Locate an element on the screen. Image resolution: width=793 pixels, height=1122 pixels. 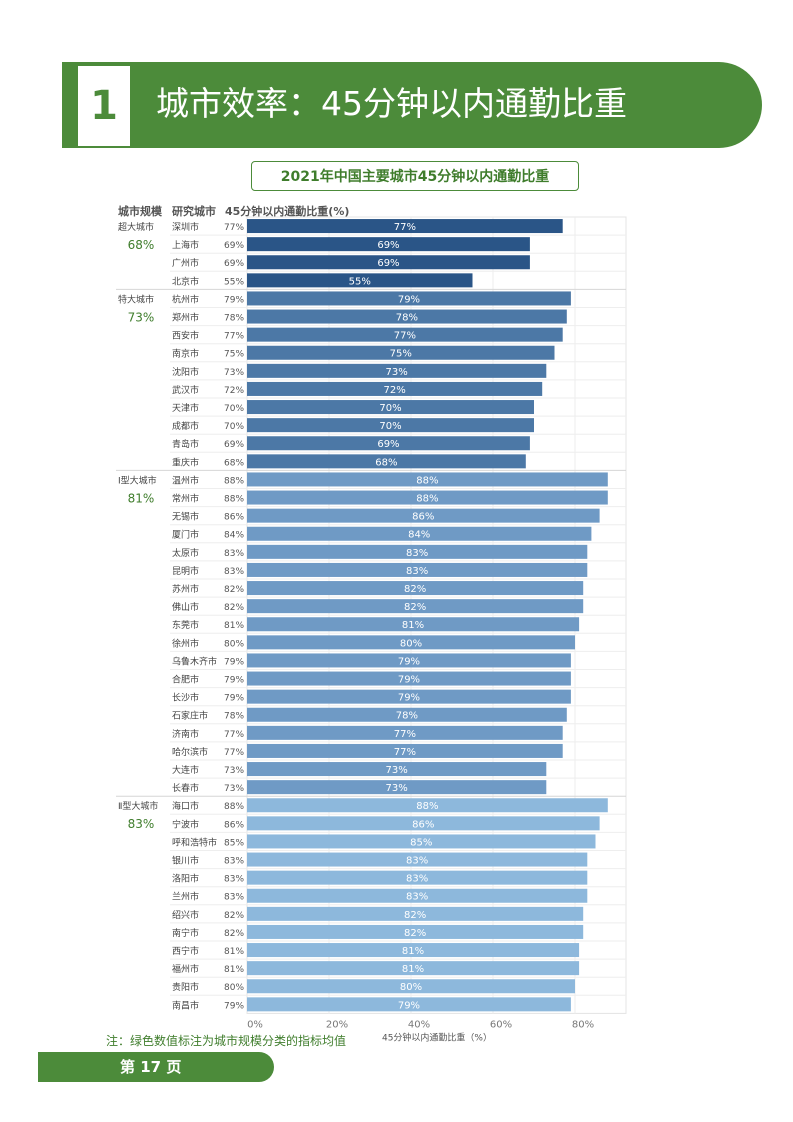
city-name: 济南市 is located at coordinates (185, 734).